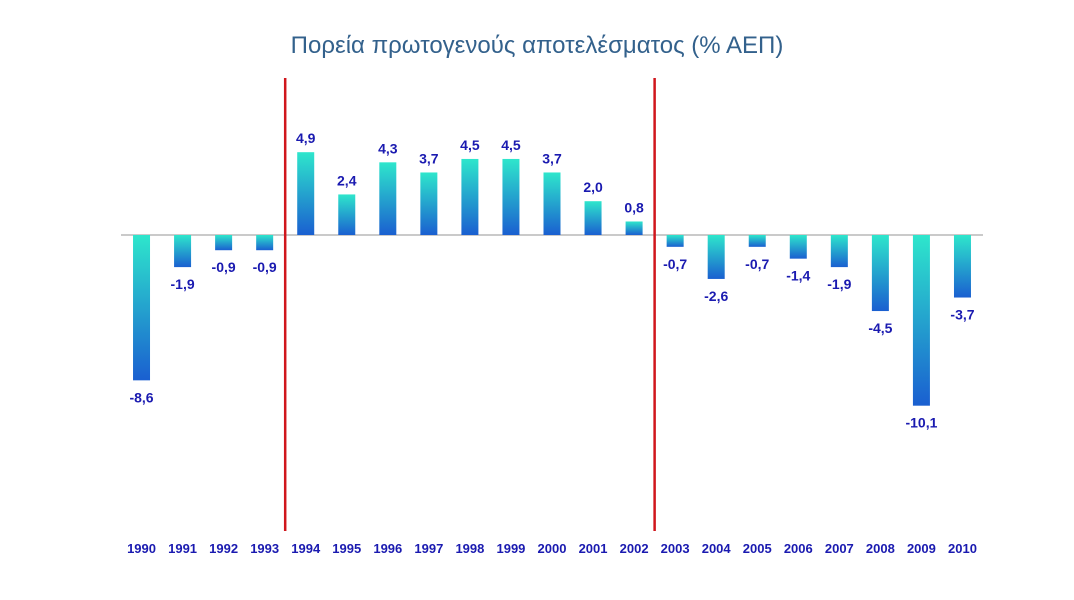  Describe the element at coordinates (593, 187) in the screenshot. I see `data-label-2001: 2,0` at that location.